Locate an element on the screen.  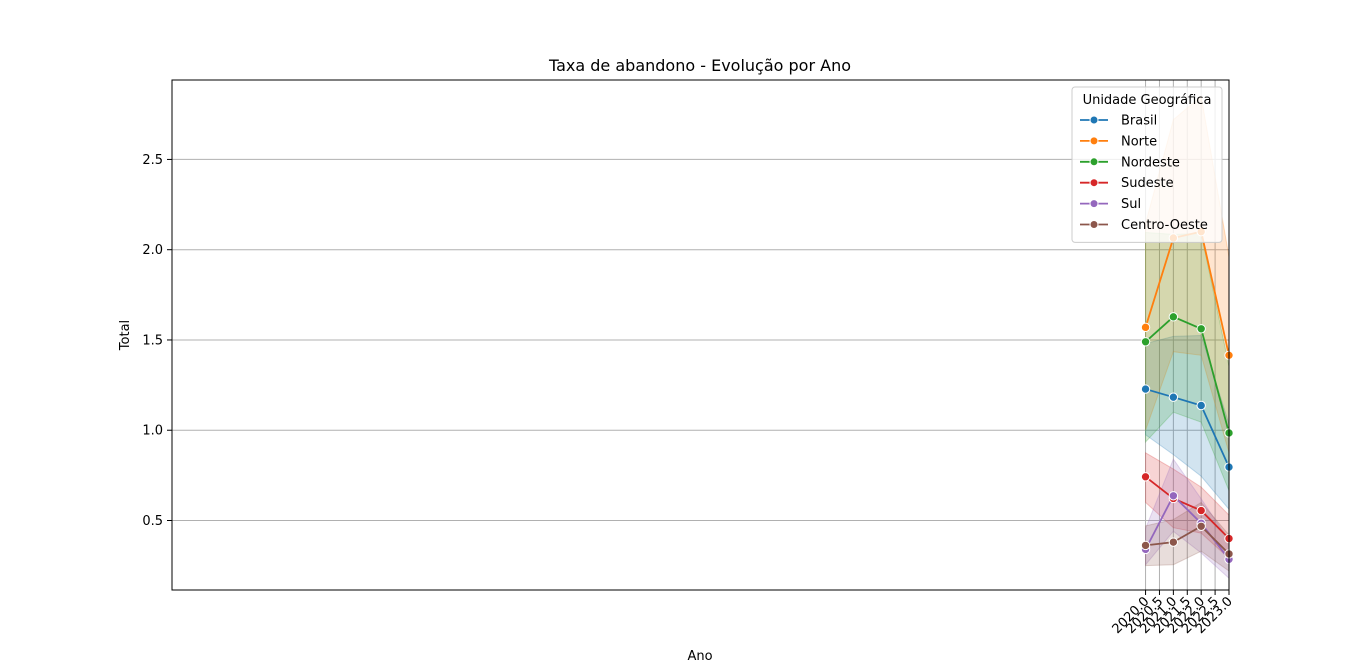
line-centro-oeste is located at coordinates (1187, 540).